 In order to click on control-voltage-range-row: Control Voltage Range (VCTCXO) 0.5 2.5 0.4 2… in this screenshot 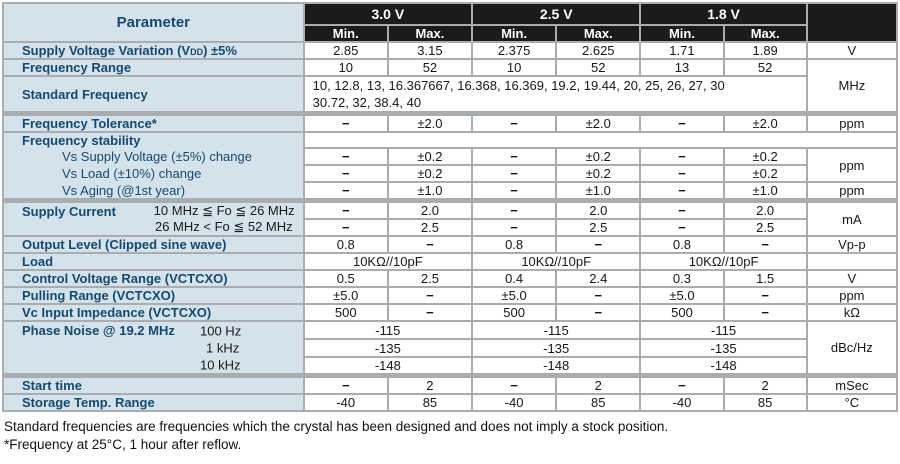, I will do `click(450, 278)`.